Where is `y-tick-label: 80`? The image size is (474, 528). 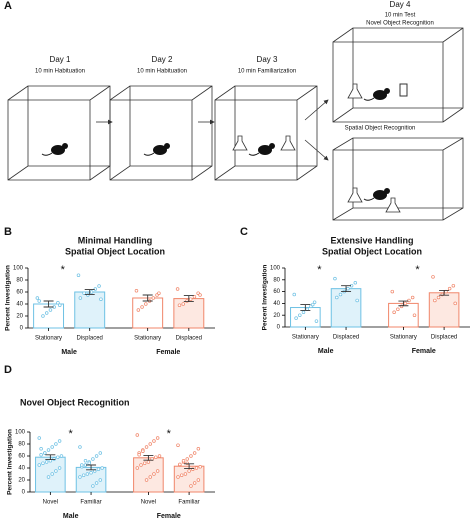 y-tick-label: 80 is located at coordinates (19, 281).